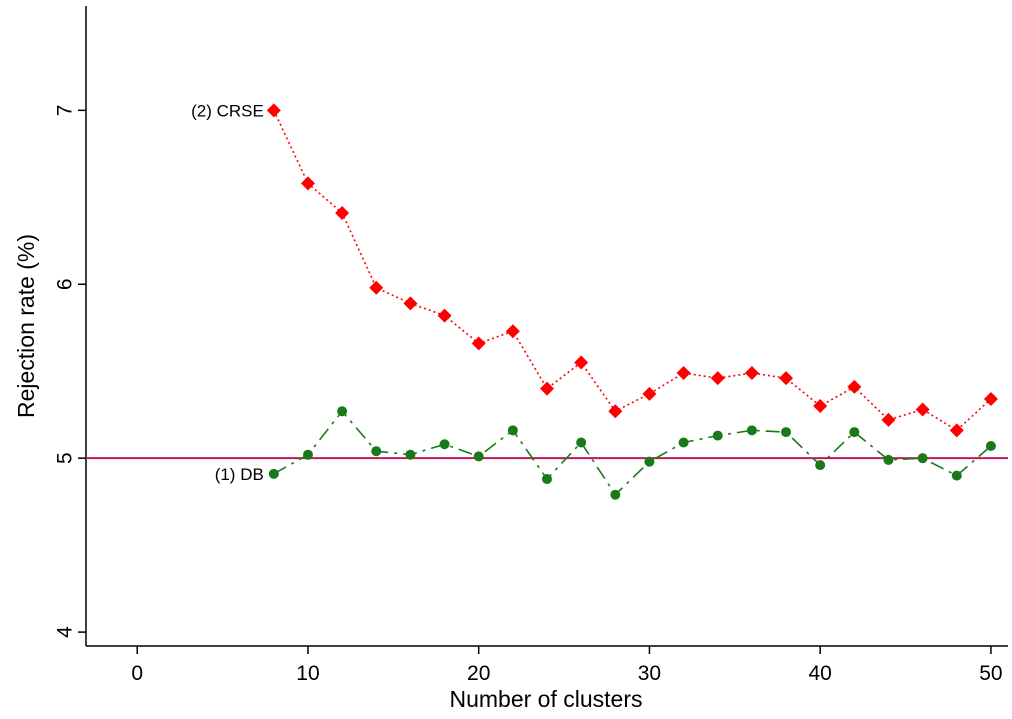 This screenshot has height=719, width=1012. What do you see at coordinates (990, 673) in the screenshot?
I see `x-tick-label: 50` at bounding box center [990, 673].